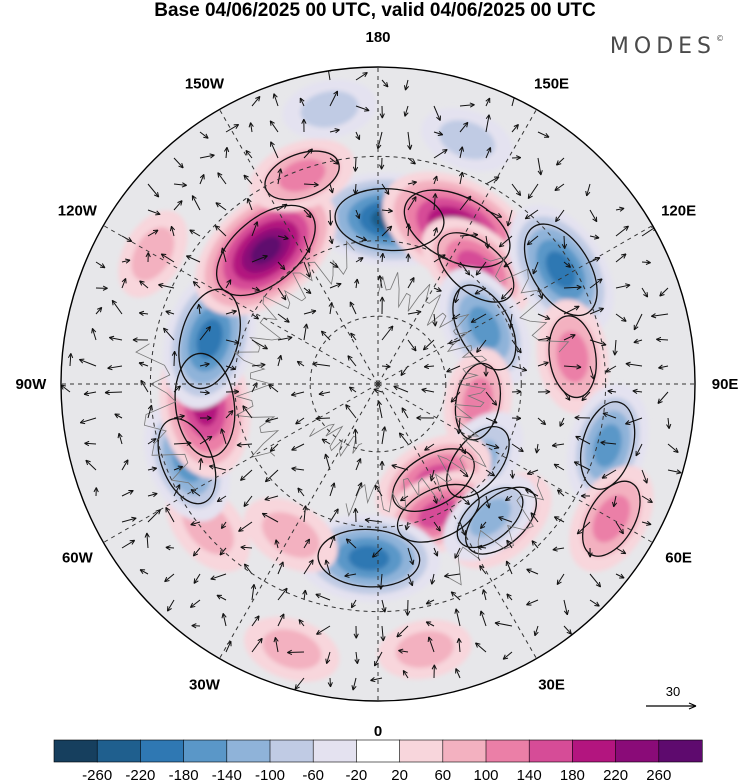  Describe the element at coordinates (678, 210) in the screenshot. I see `longitude-label: 120E` at that location.